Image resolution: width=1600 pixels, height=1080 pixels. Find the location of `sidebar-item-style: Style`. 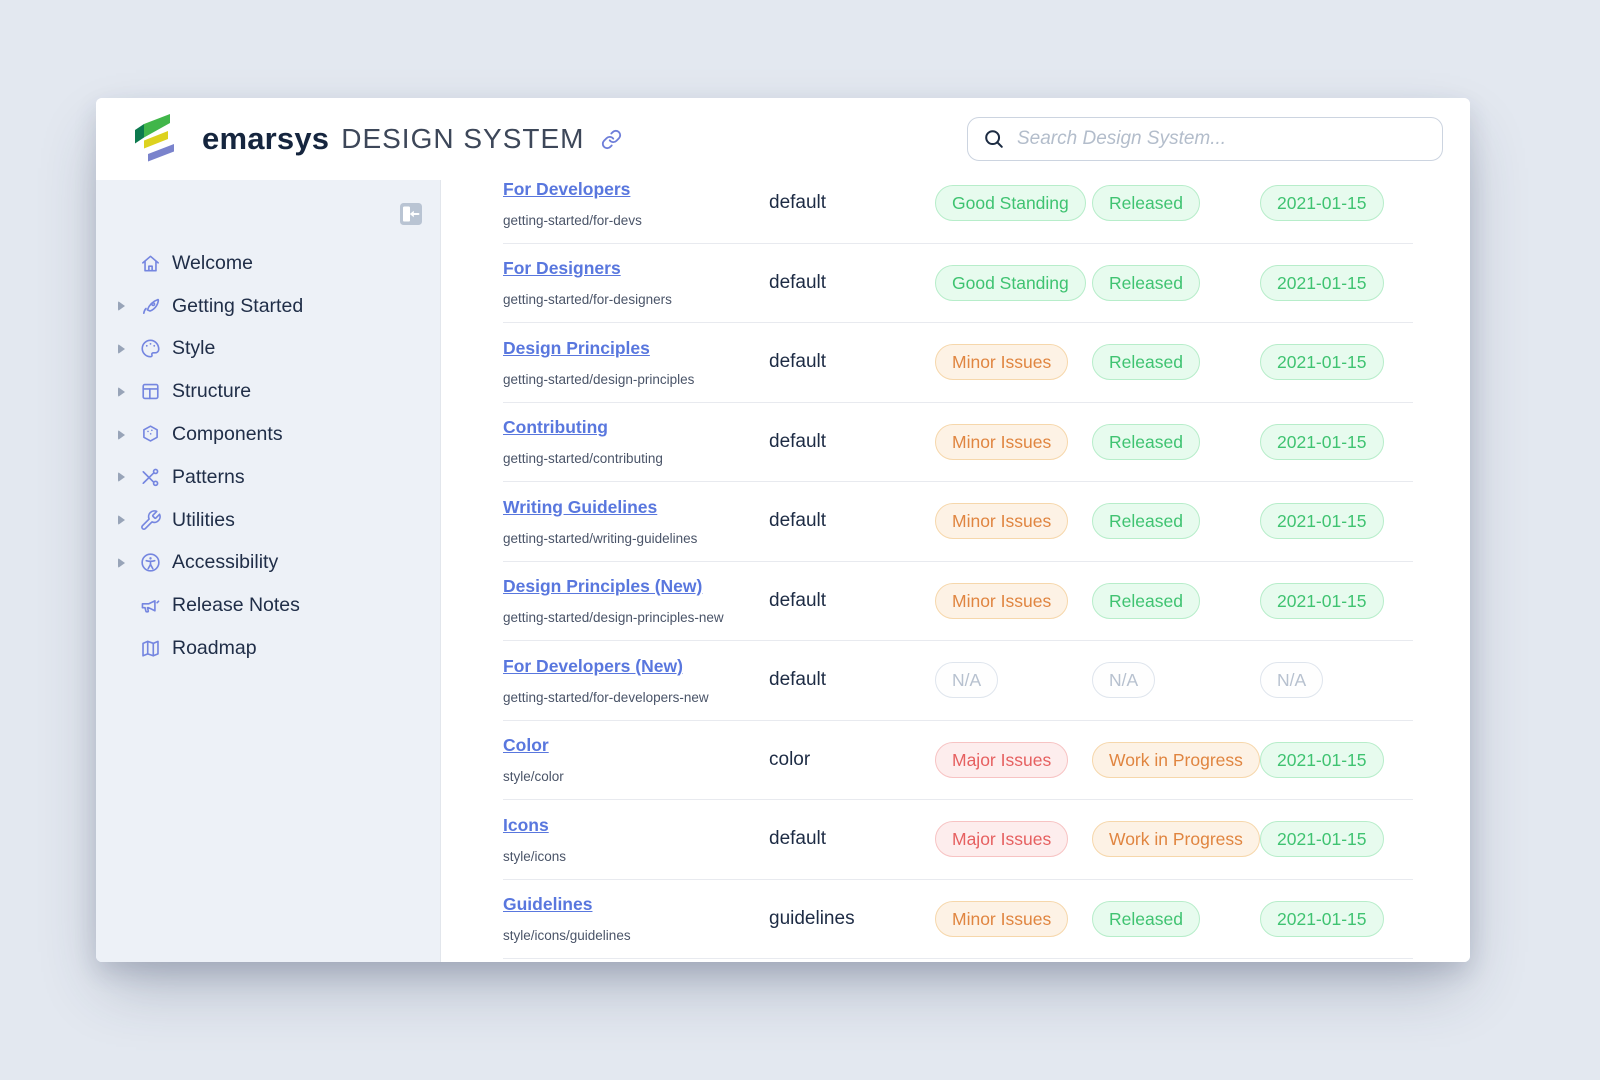

sidebar-item-style: Style is located at coordinates (268, 349).